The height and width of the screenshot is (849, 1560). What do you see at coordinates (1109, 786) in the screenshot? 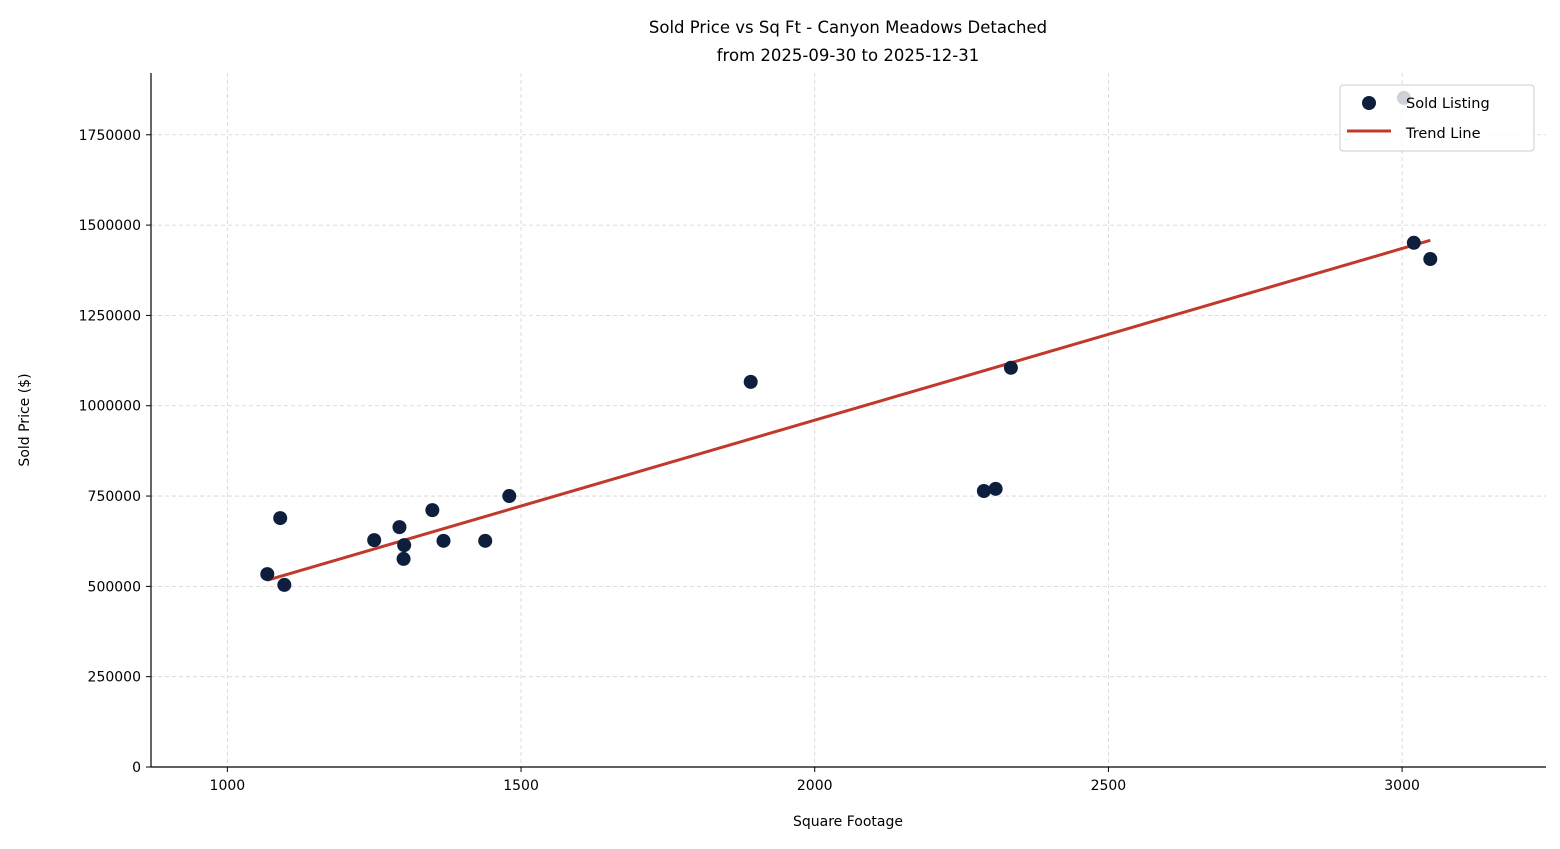
I see `x-tick-label: 2500` at bounding box center [1109, 786].